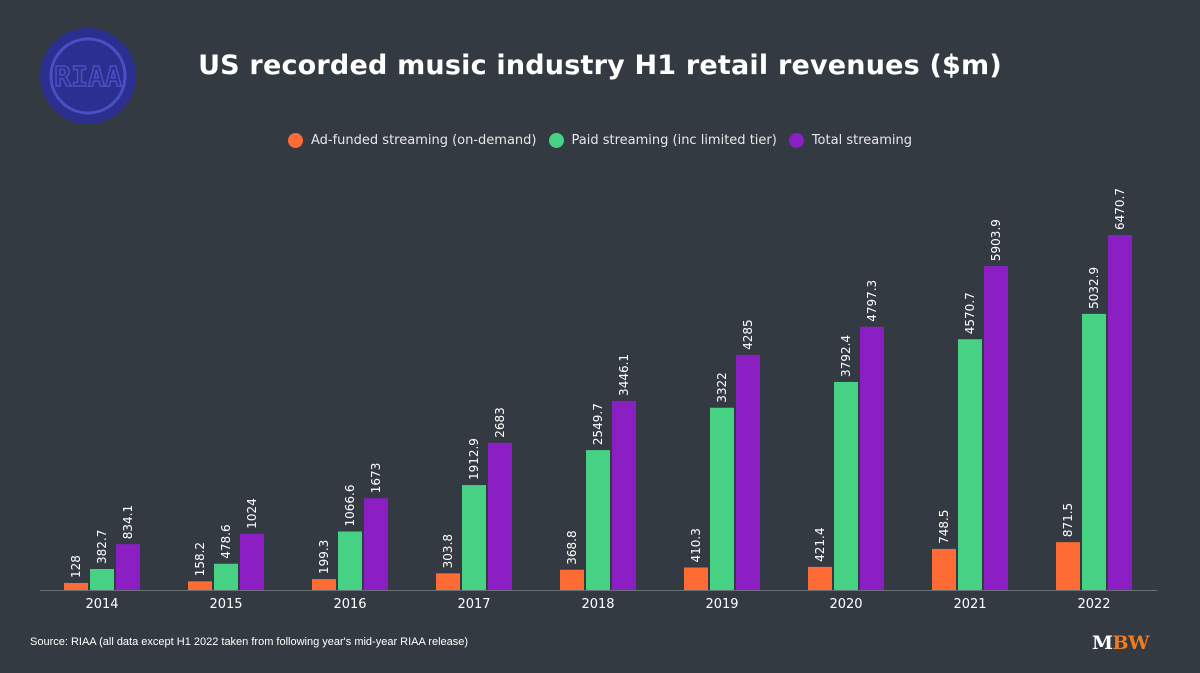 The width and height of the screenshot is (1200, 673). Describe the element at coordinates (721, 604) in the screenshot. I see `x-tick-label-2019: 2019` at that location.